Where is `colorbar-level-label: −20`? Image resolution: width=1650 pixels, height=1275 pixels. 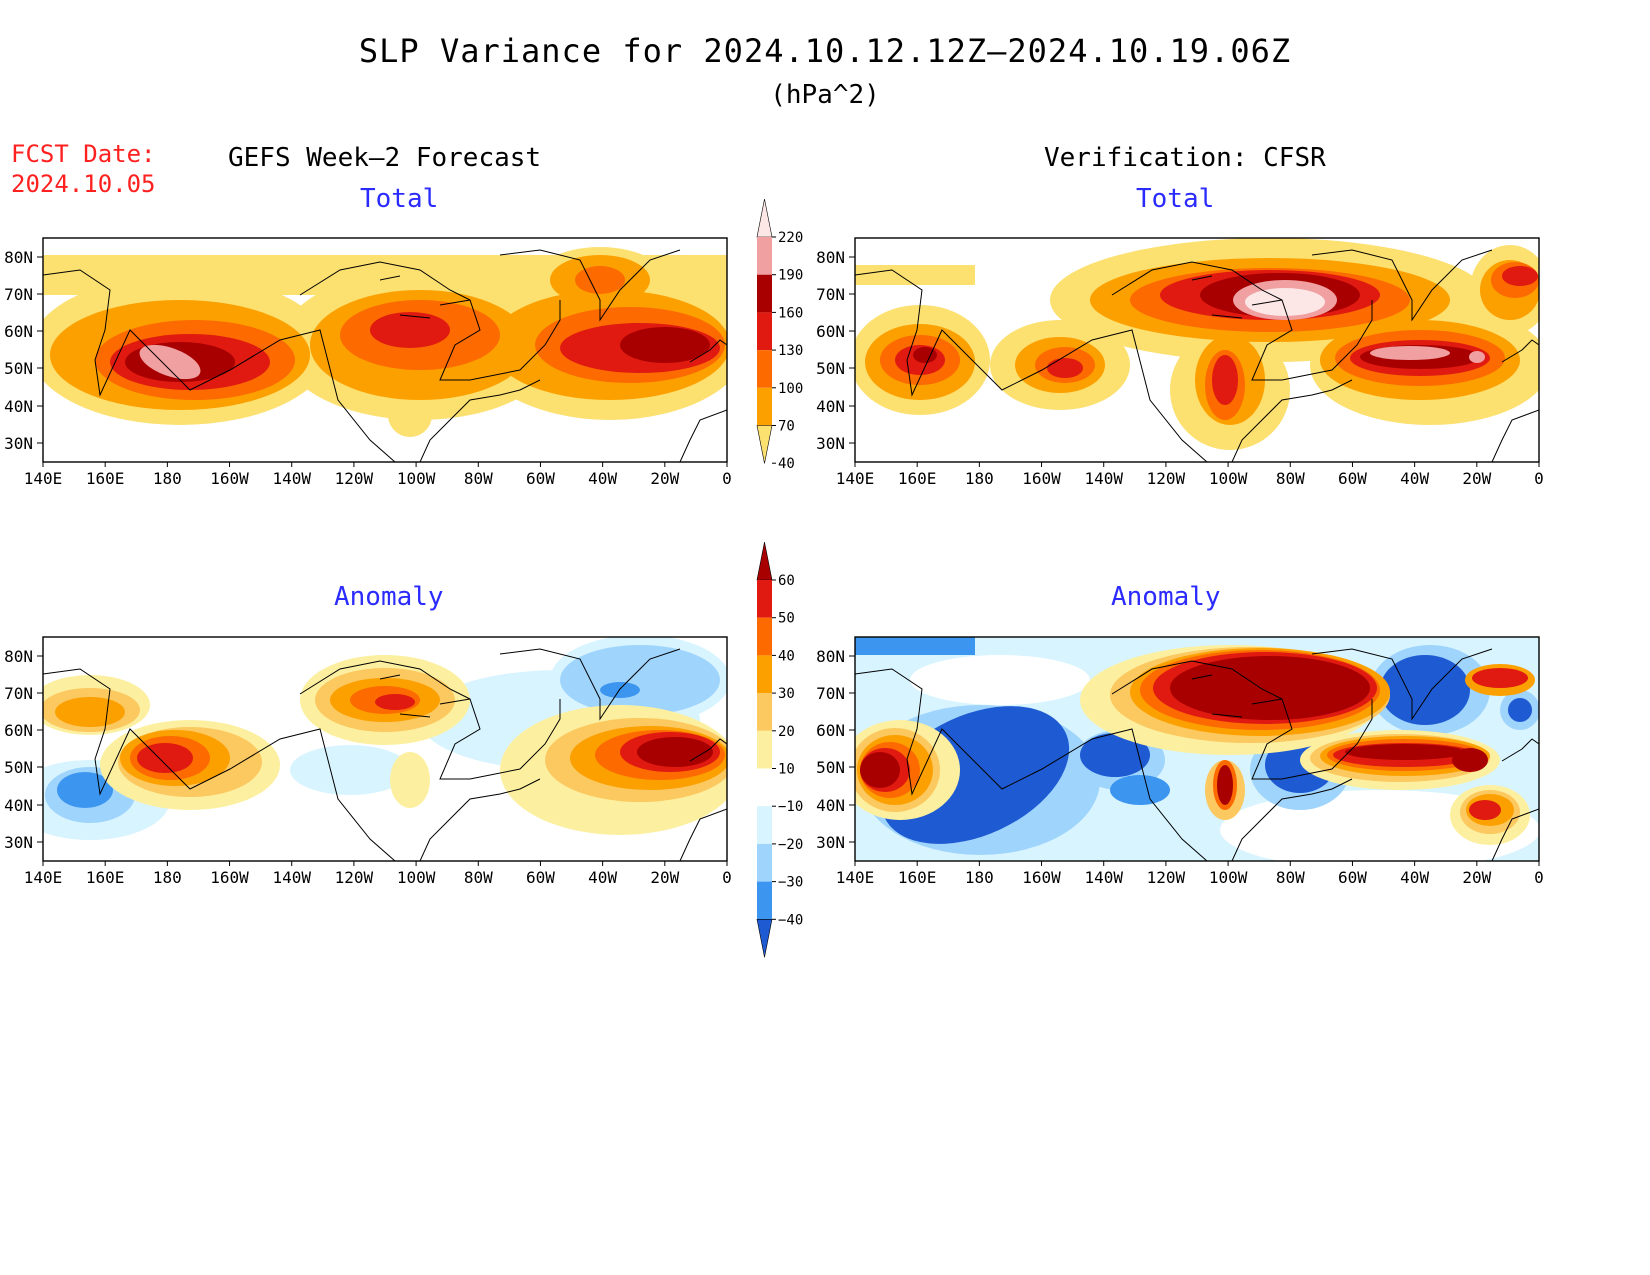 colorbar-level-label: −20 is located at coordinates (790, 845).